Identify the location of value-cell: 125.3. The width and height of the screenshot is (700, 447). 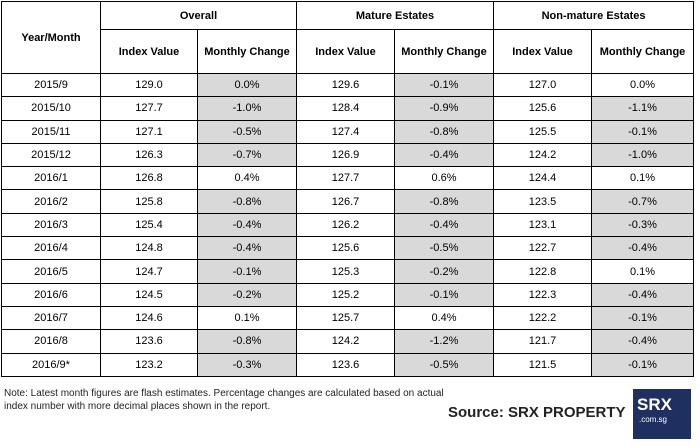
(345, 271).